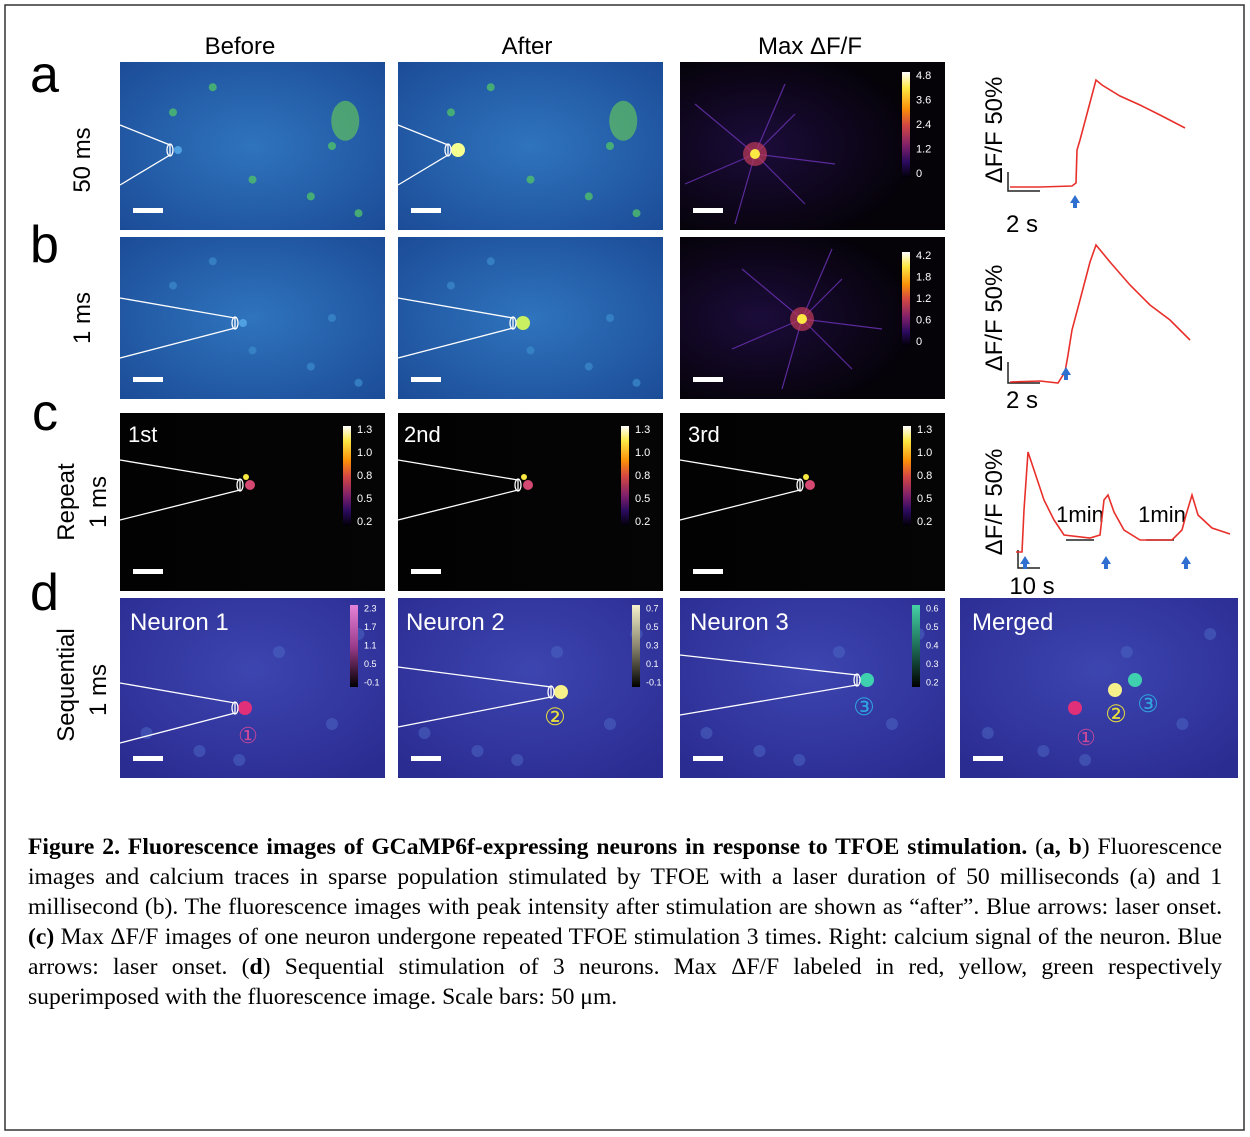  What do you see at coordinates (1031, 586) in the screenshot?
I see `trace-x-label: 10 s` at bounding box center [1031, 586].